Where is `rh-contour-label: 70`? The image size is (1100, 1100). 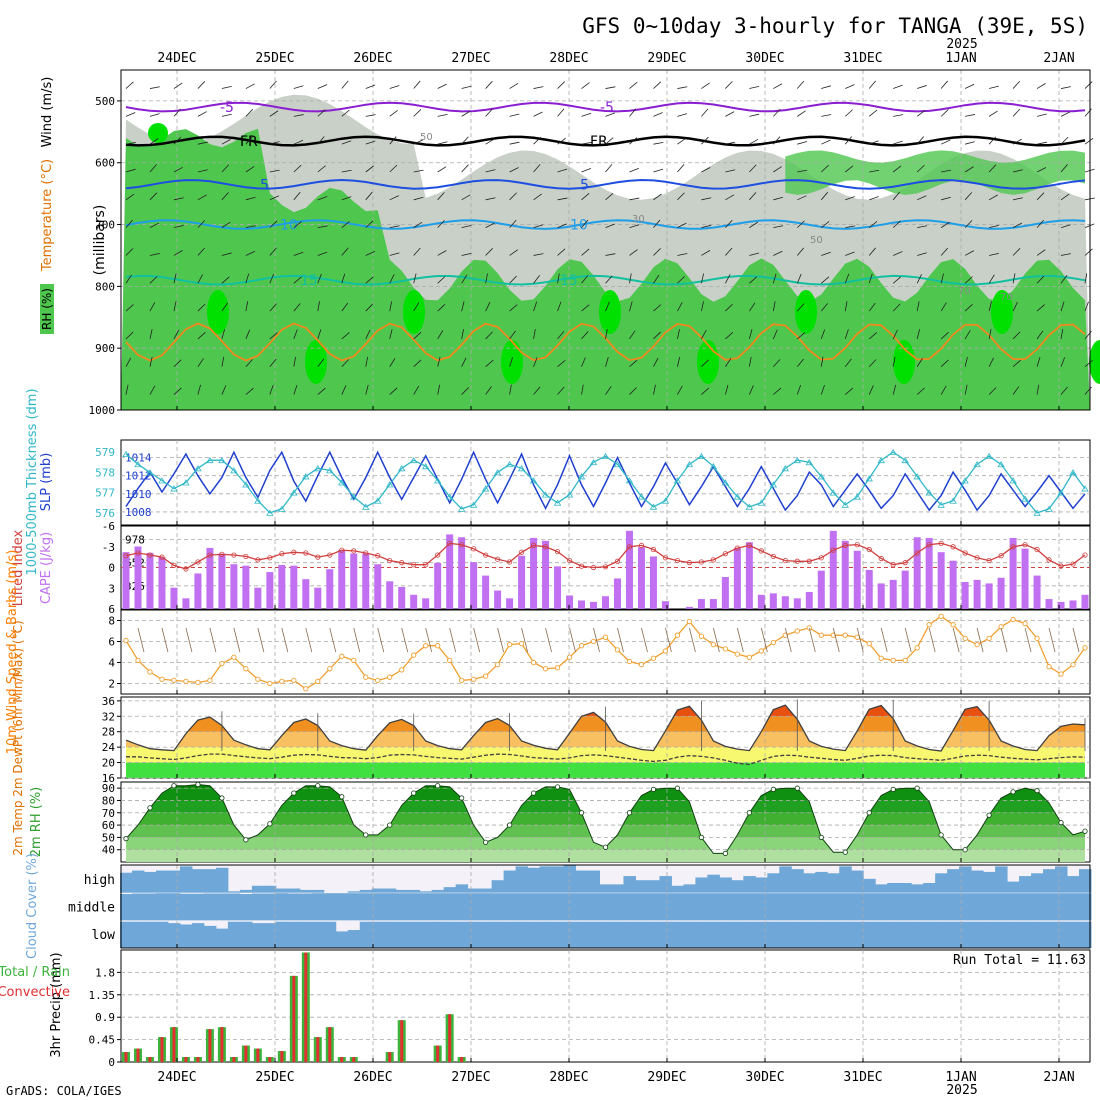
rh-contour-label: 70 is located at coordinates (964, 291).